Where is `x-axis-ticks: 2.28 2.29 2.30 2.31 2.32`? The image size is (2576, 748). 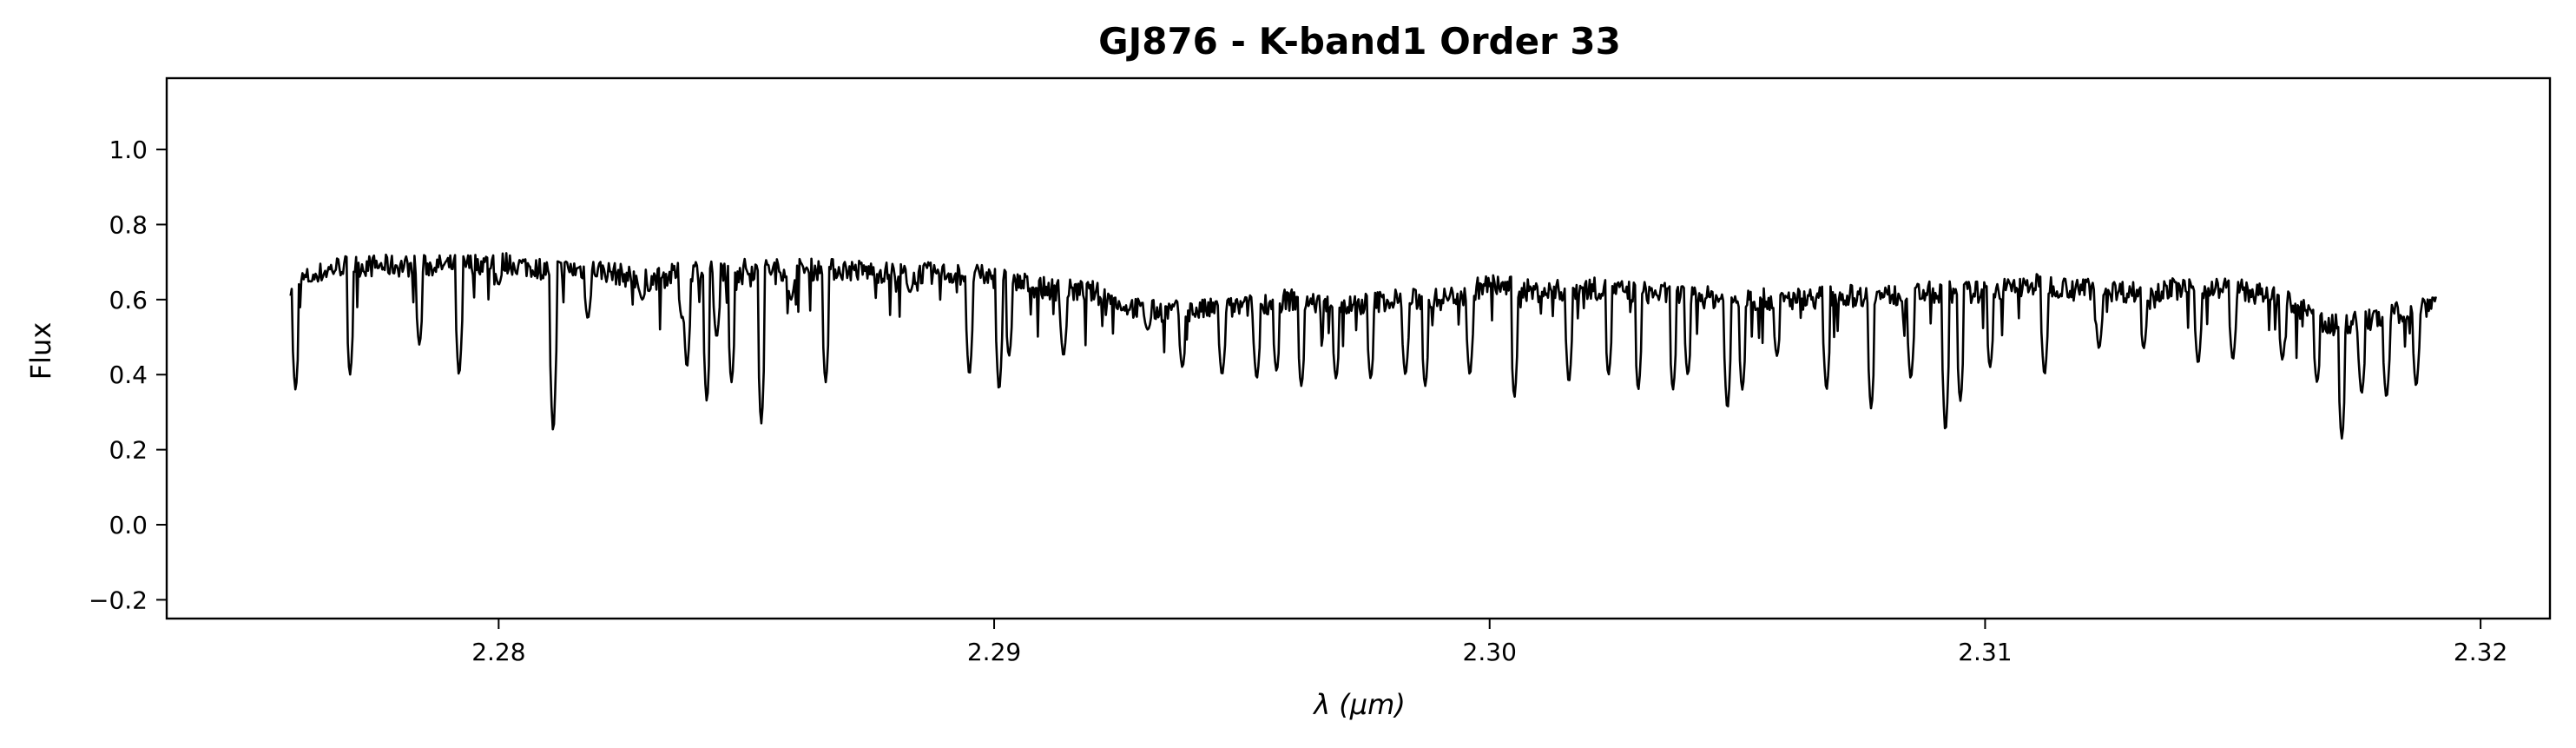
x-axis-ticks: 2.28 2.29 2.30 2.31 2.32 is located at coordinates (1489, 642).